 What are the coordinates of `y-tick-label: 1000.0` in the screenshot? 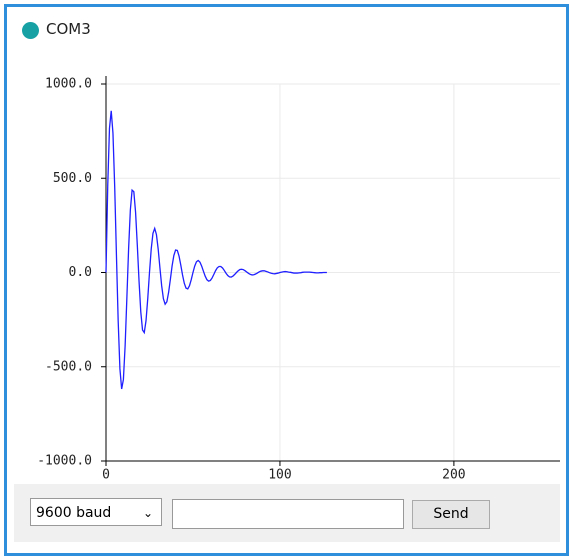 It's located at (68, 84).